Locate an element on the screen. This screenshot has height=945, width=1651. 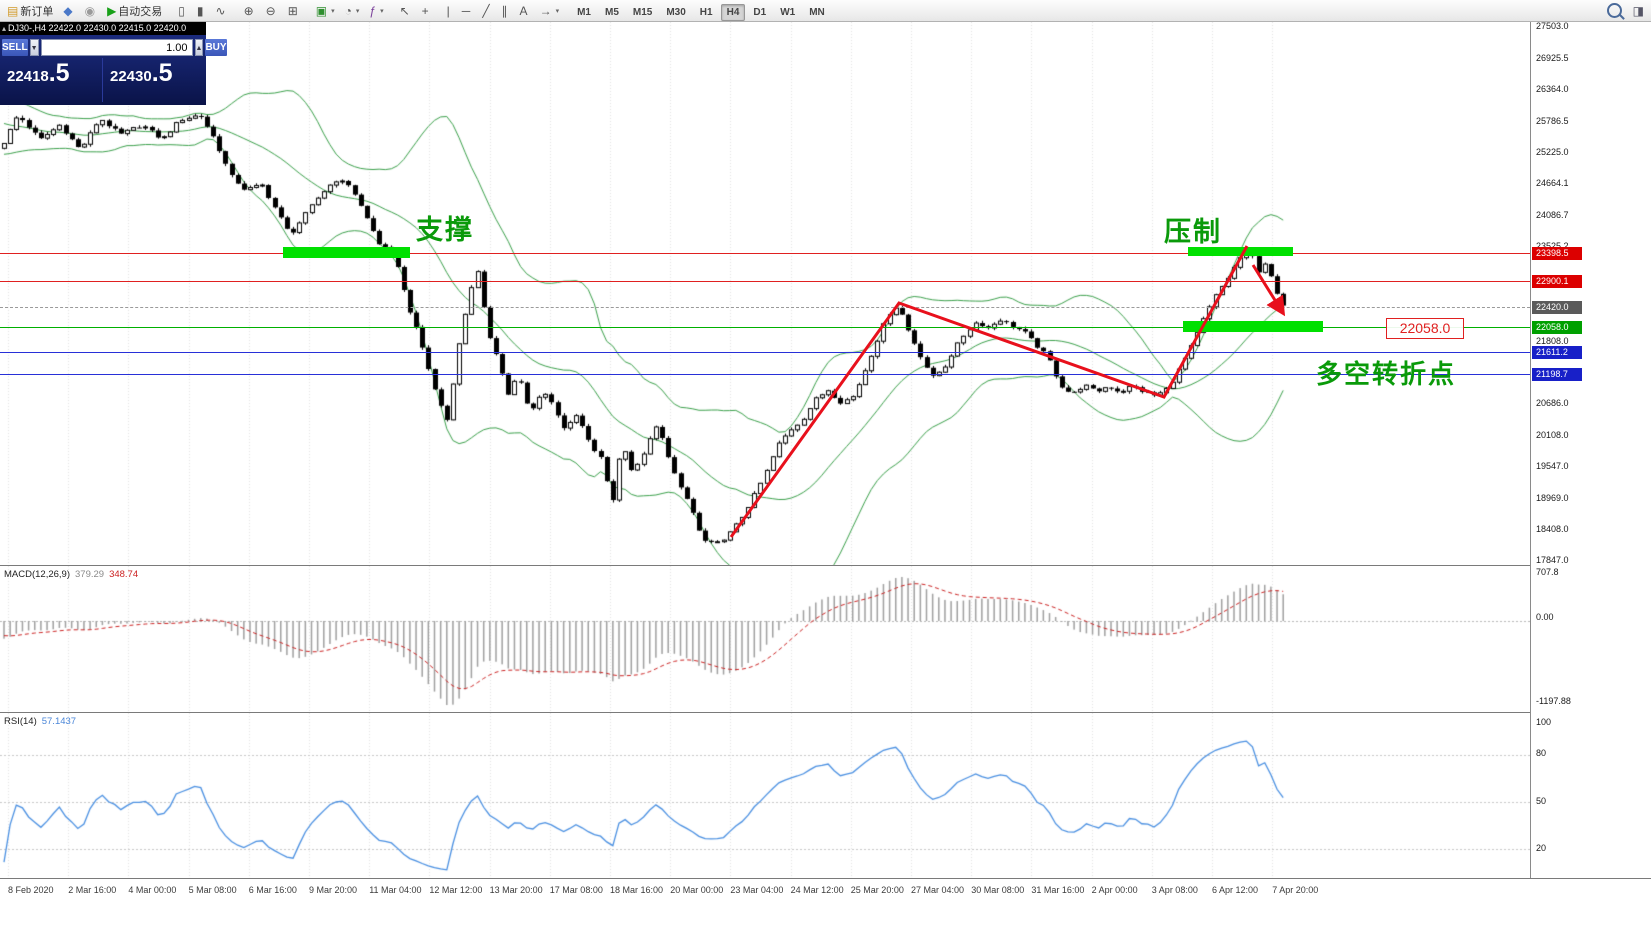
zoom-in-icon-glyph: ⊕ is located at coordinates (248, 10).